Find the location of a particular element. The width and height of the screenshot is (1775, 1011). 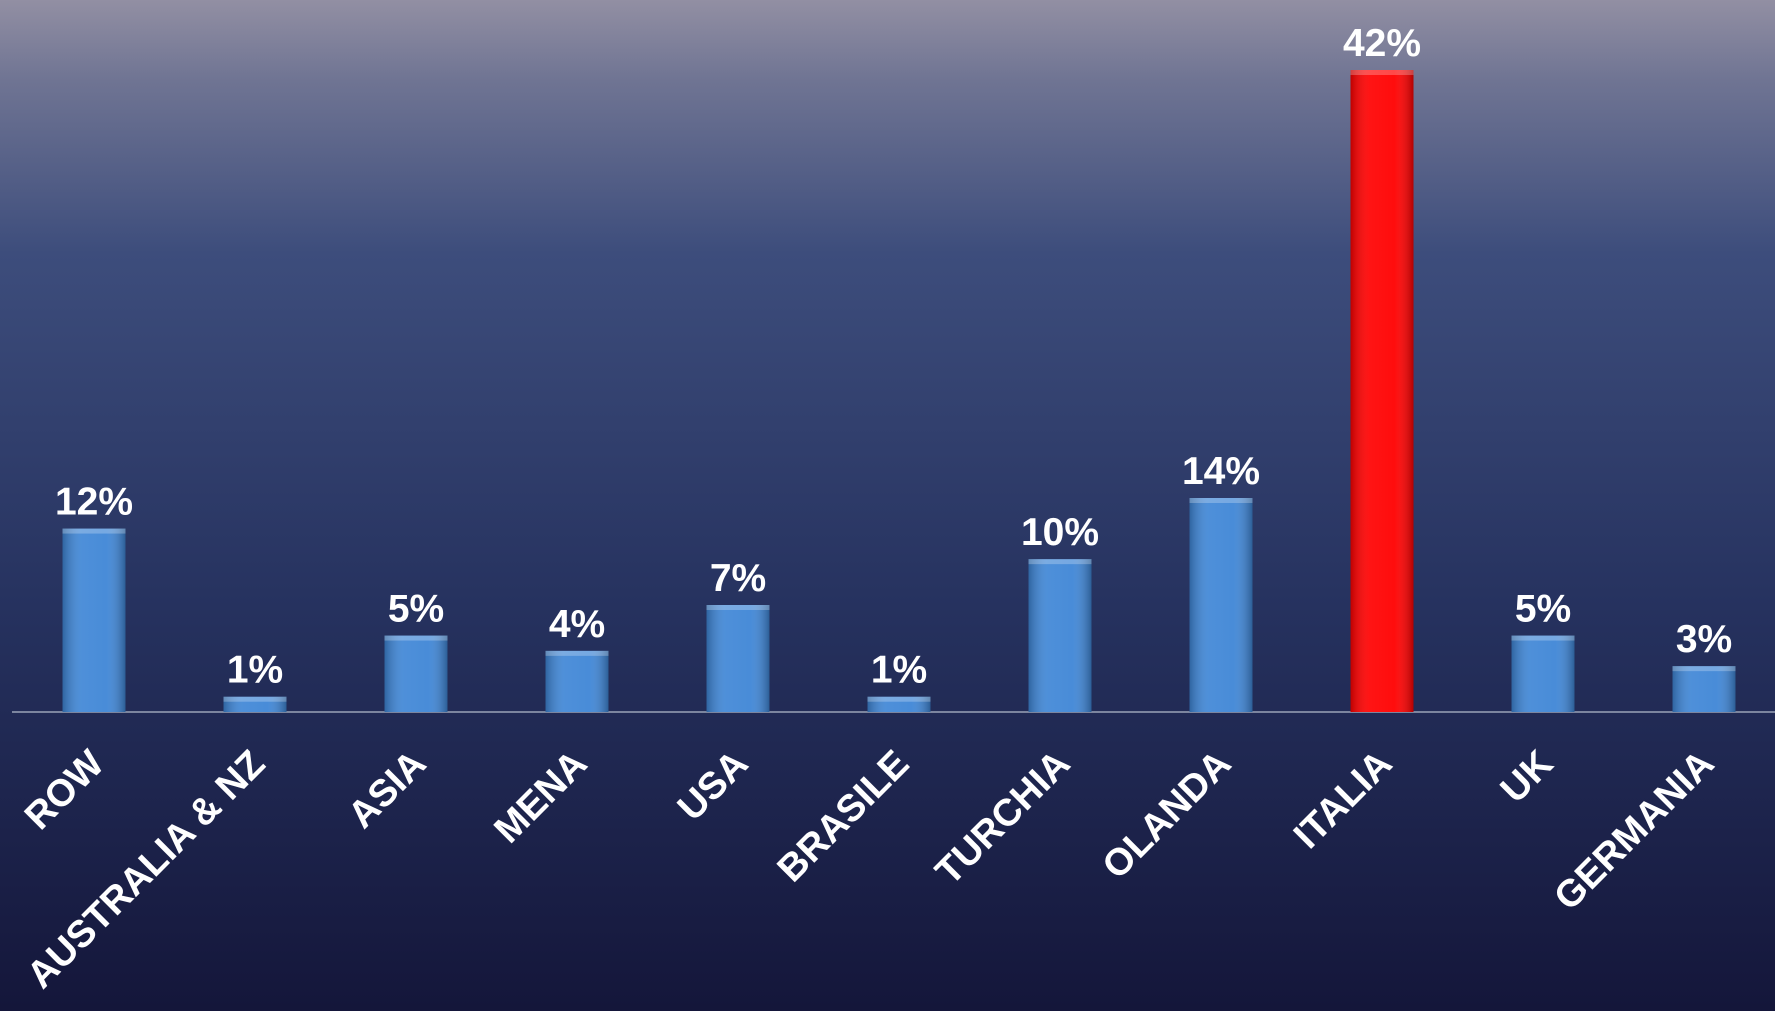

value-label: 4% is located at coordinates (577, 624).